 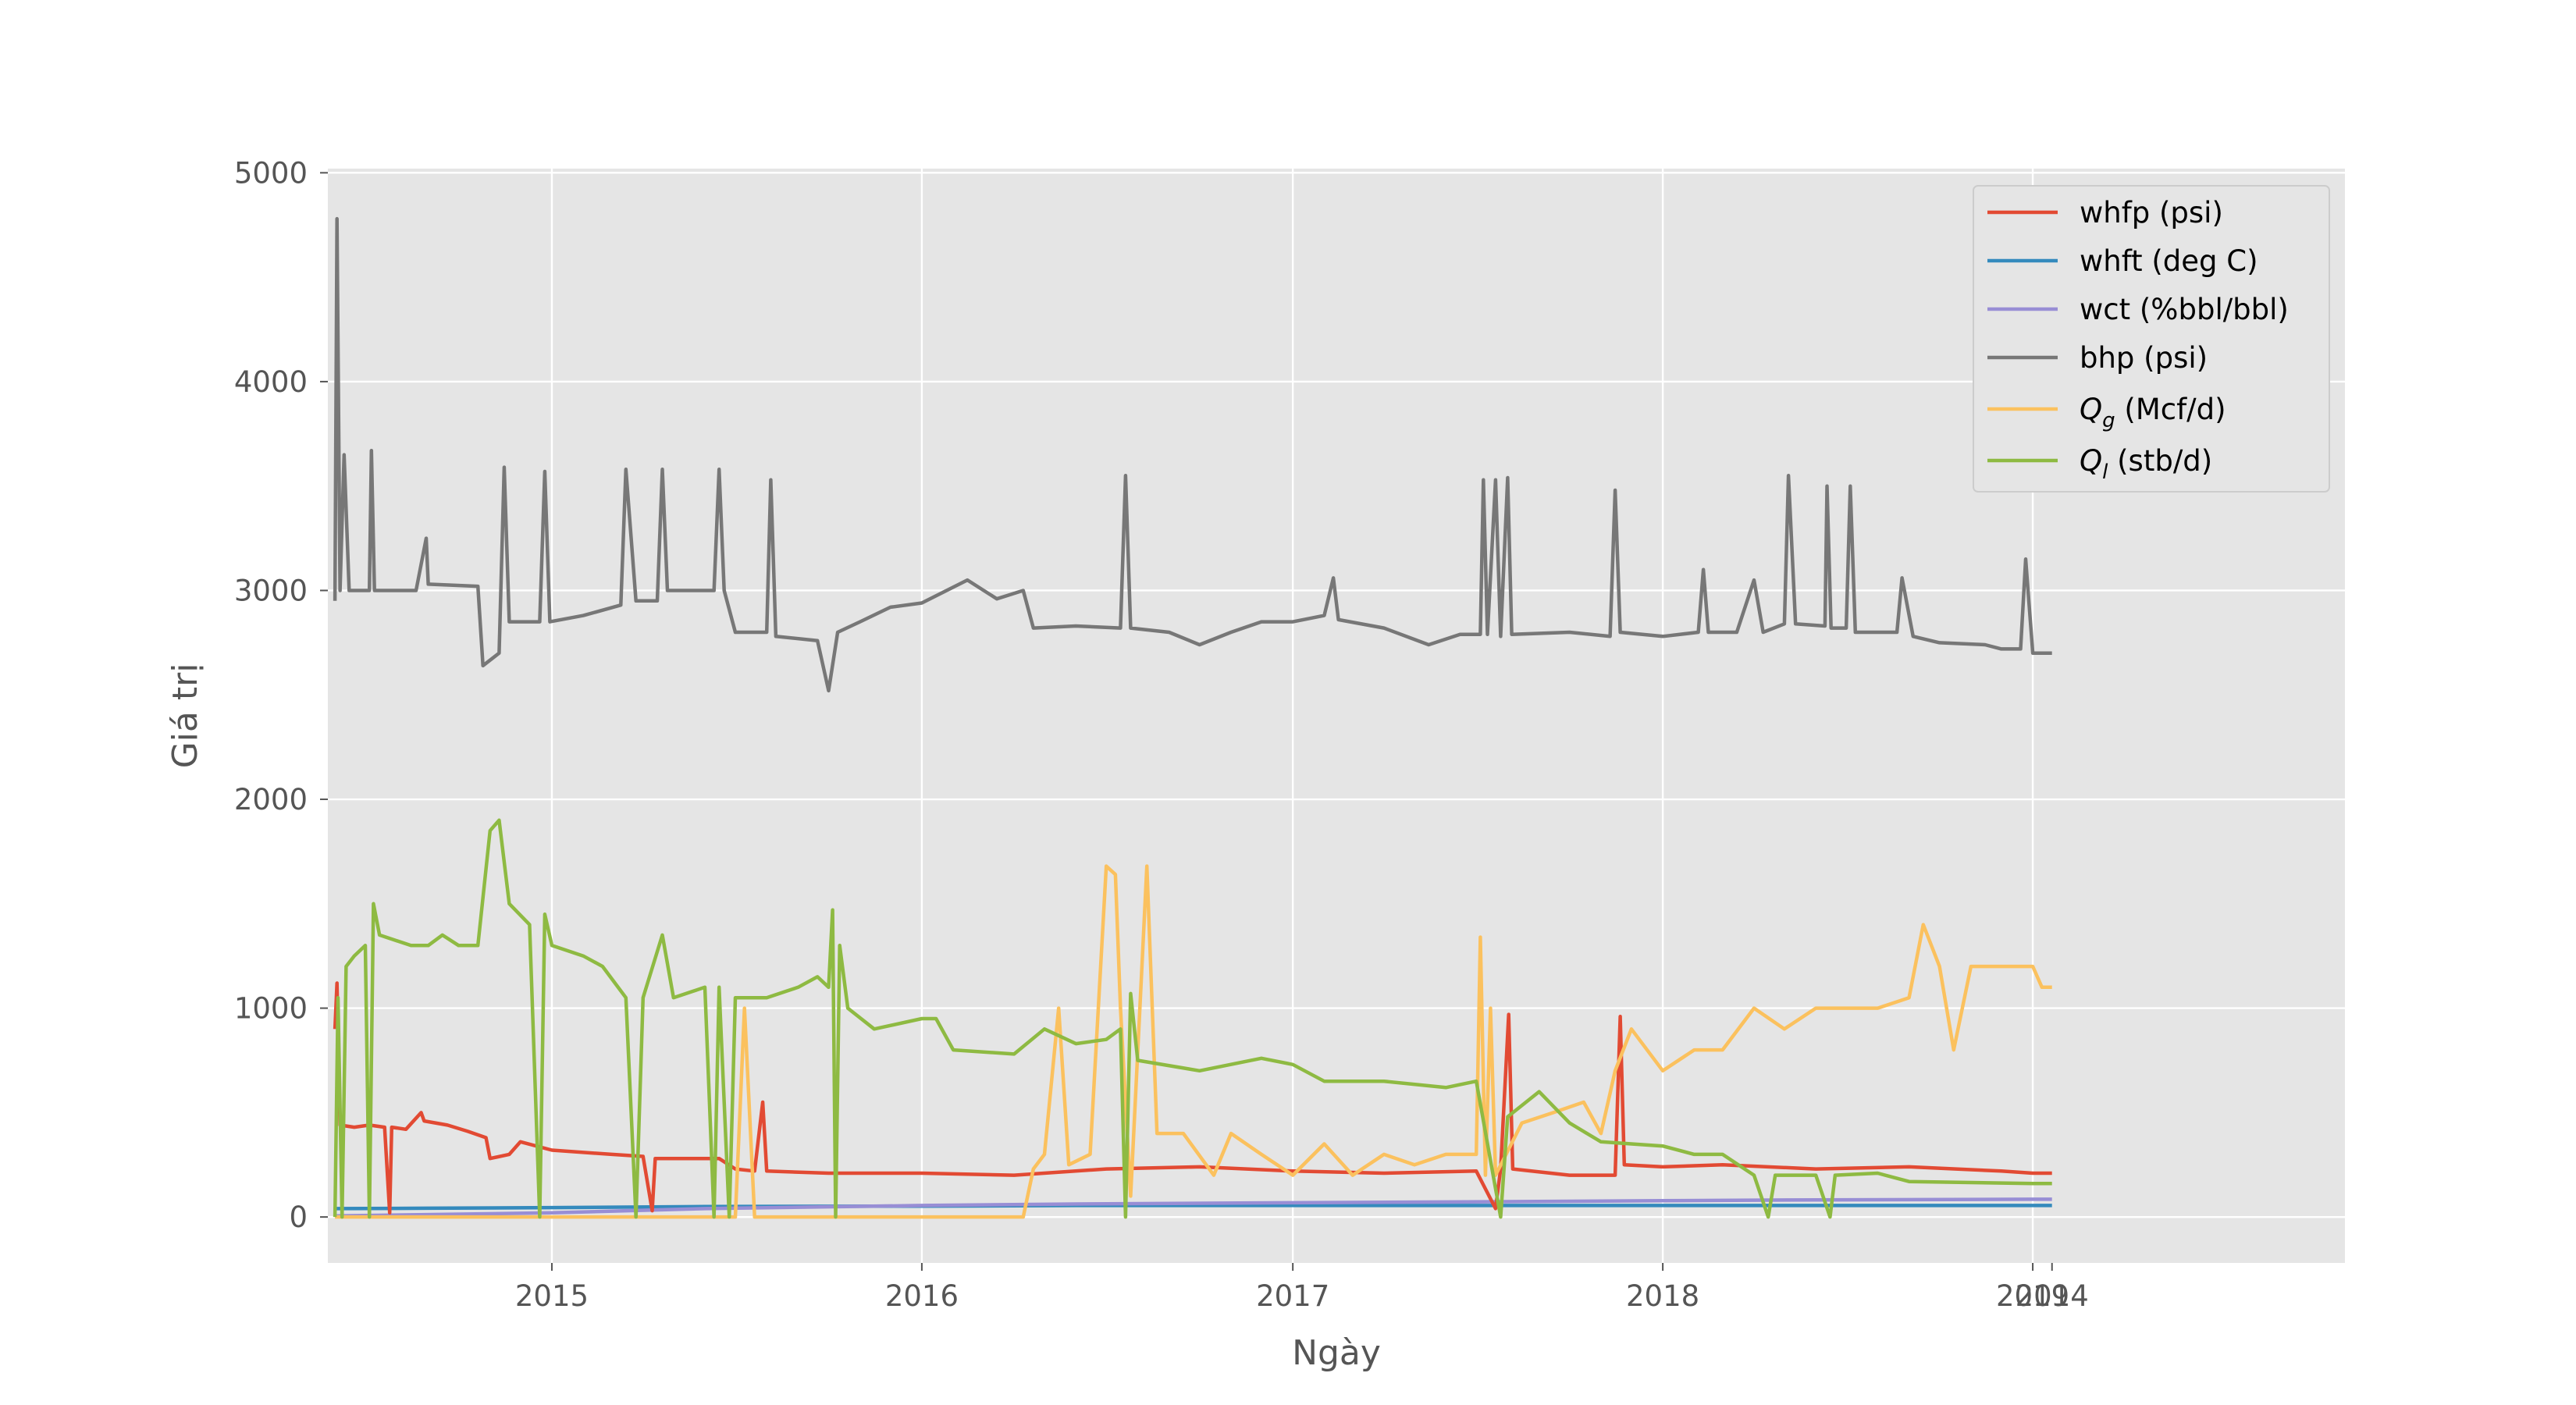 I want to click on y-tick-label: 3000, so click(x=271, y=590).